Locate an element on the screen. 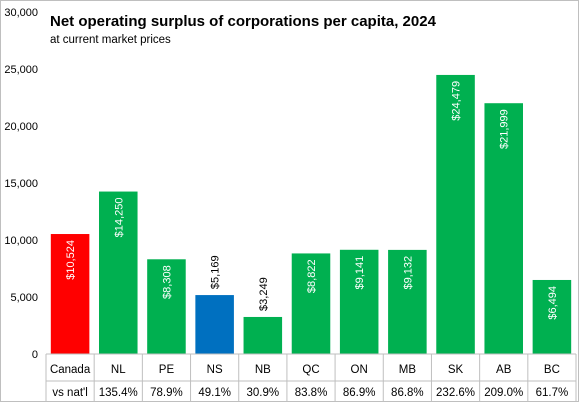 This screenshot has height=402, width=579. category-label: NL is located at coordinates (118, 370).